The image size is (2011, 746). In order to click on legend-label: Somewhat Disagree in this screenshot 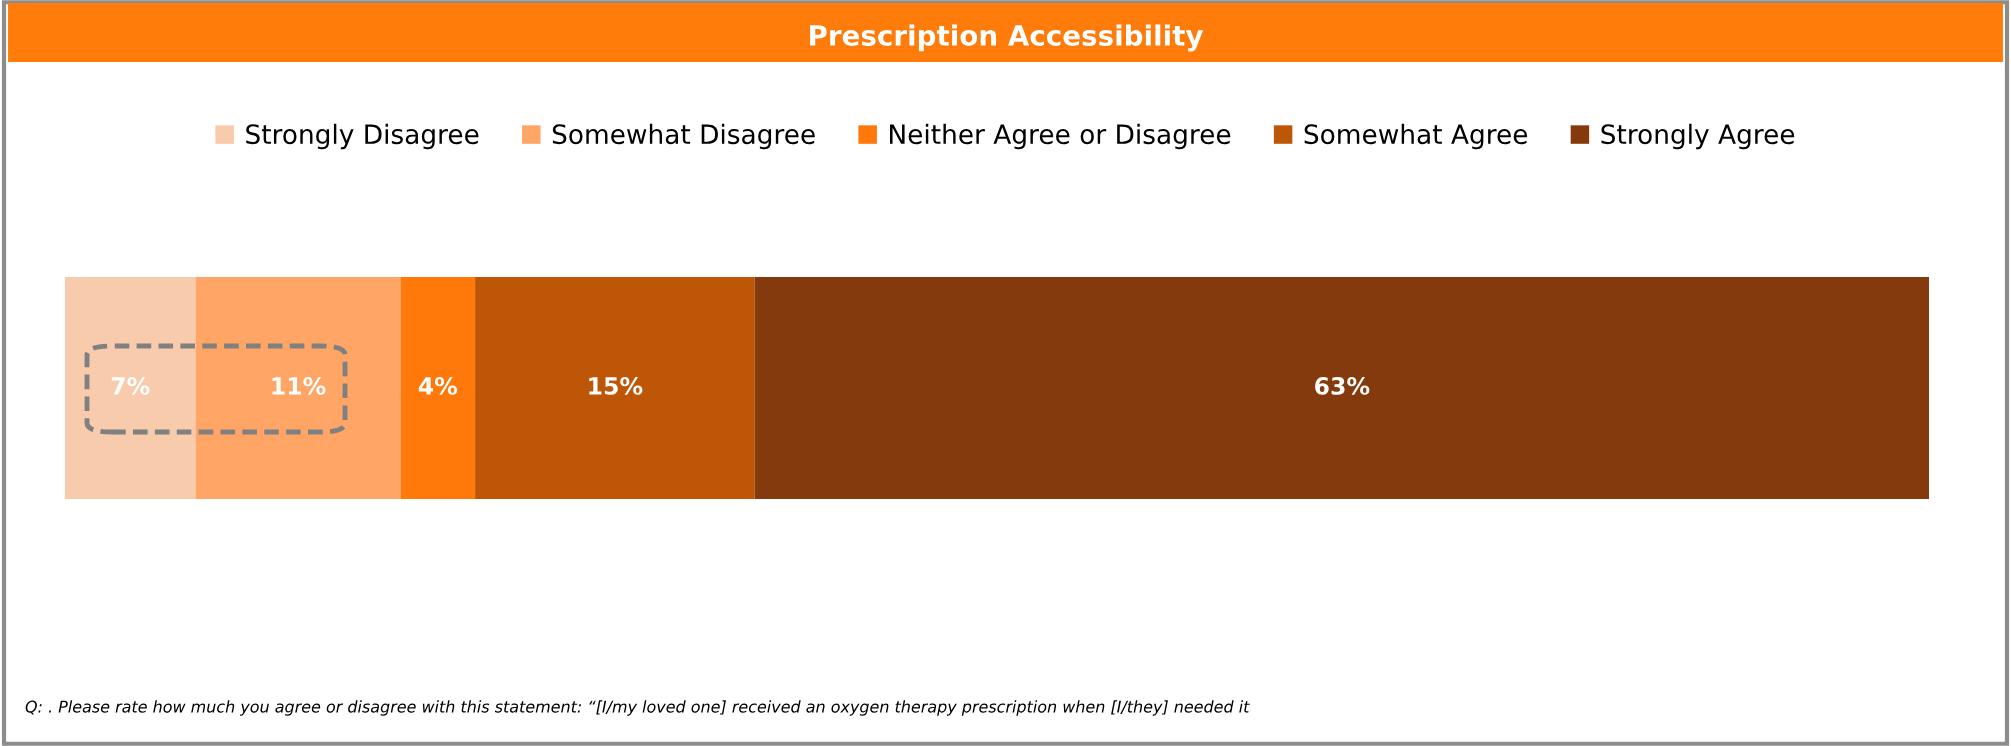, I will do `click(683, 136)`.